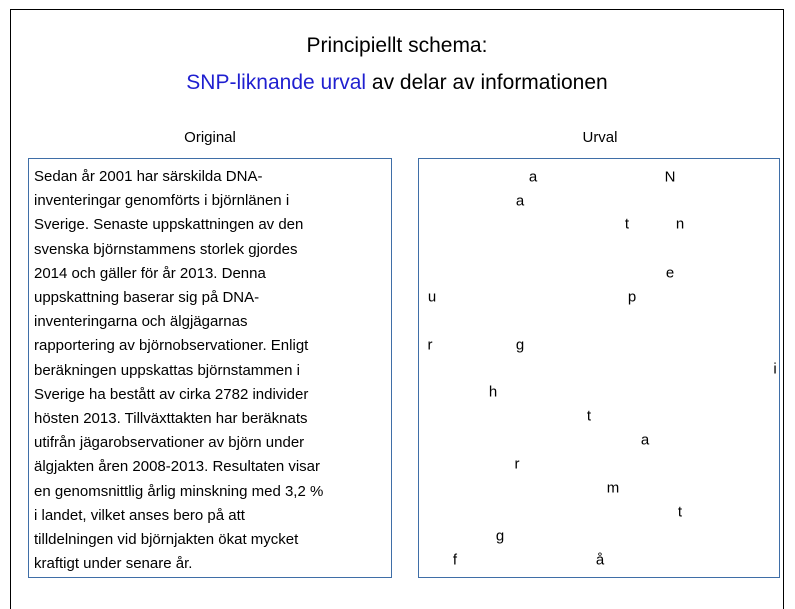 This screenshot has height=609, width=795. What do you see at coordinates (148, 176) in the screenshot?
I see `text-line: Sedan år 2001 har särskilda DNA-` at bounding box center [148, 176].